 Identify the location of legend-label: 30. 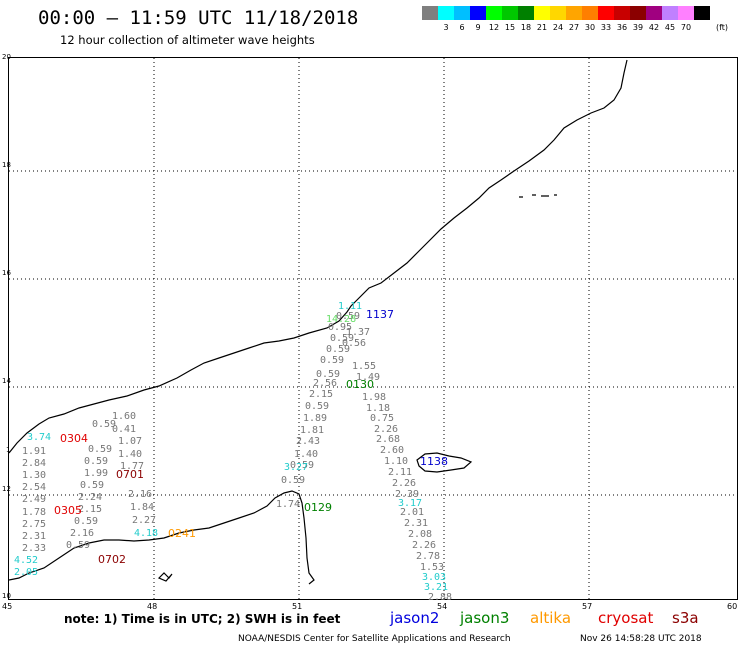
(590, 27).